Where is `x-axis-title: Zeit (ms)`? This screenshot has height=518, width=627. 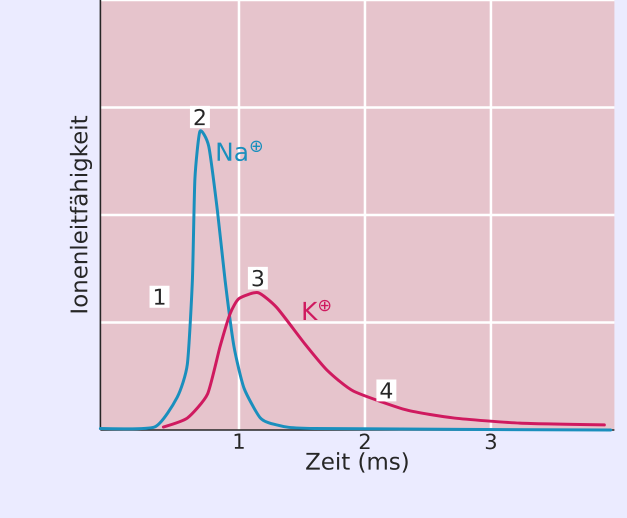
x-axis-title: Zeit (ms) is located at coordinates (357, 462).